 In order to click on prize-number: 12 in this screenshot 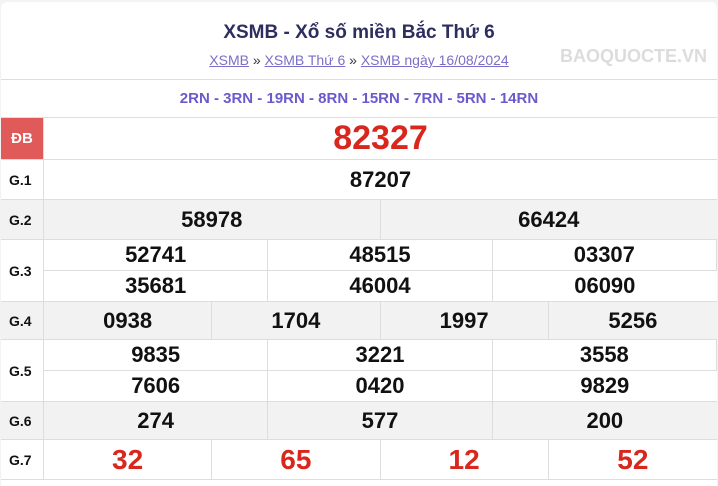, I will do `click(465, 459)`.